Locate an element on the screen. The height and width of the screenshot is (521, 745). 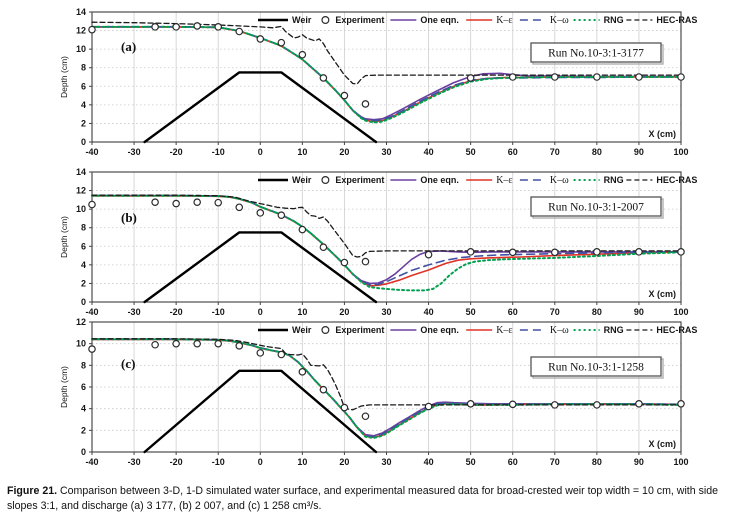
y-tick-label: 4 is located at coordinates (83, 265).